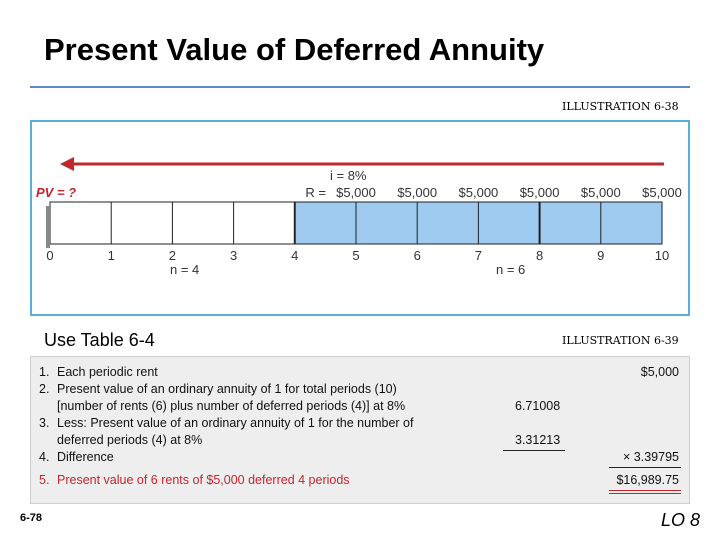 This screenshot has height=540, width=720. I want to click on period-tick-label: 0, so click(49, 255).